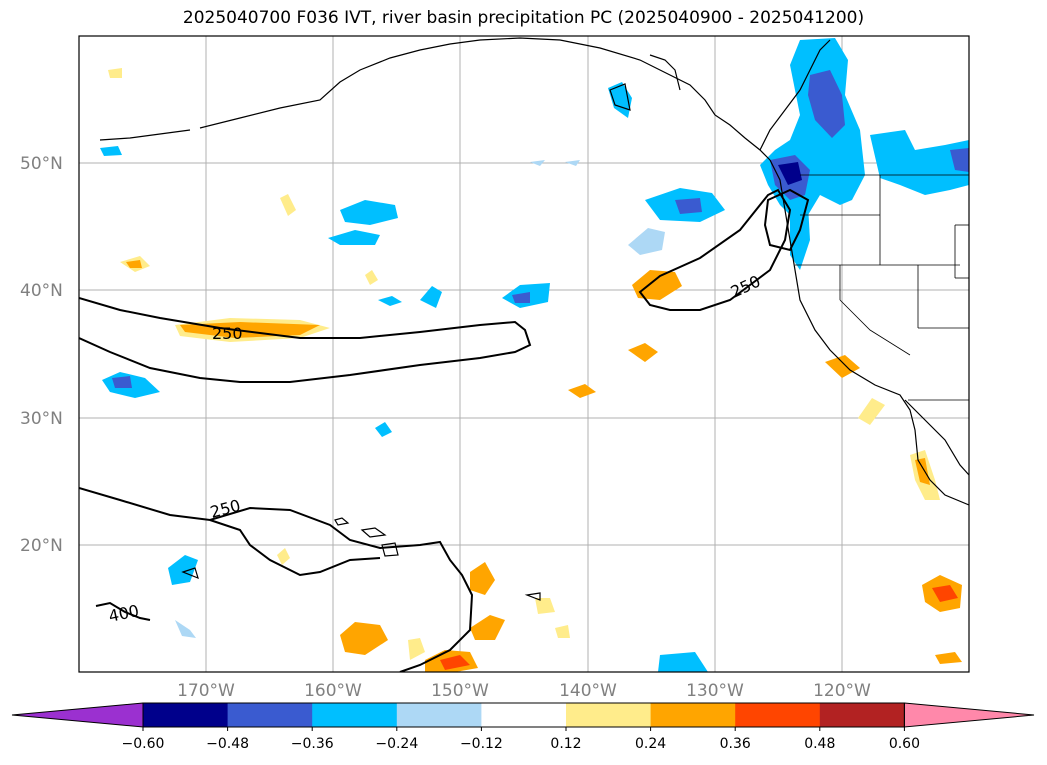  Describe the element at coordinates (565, 744) in the screenshot. I see `colorbar-tick-label: 0.12` at that location.